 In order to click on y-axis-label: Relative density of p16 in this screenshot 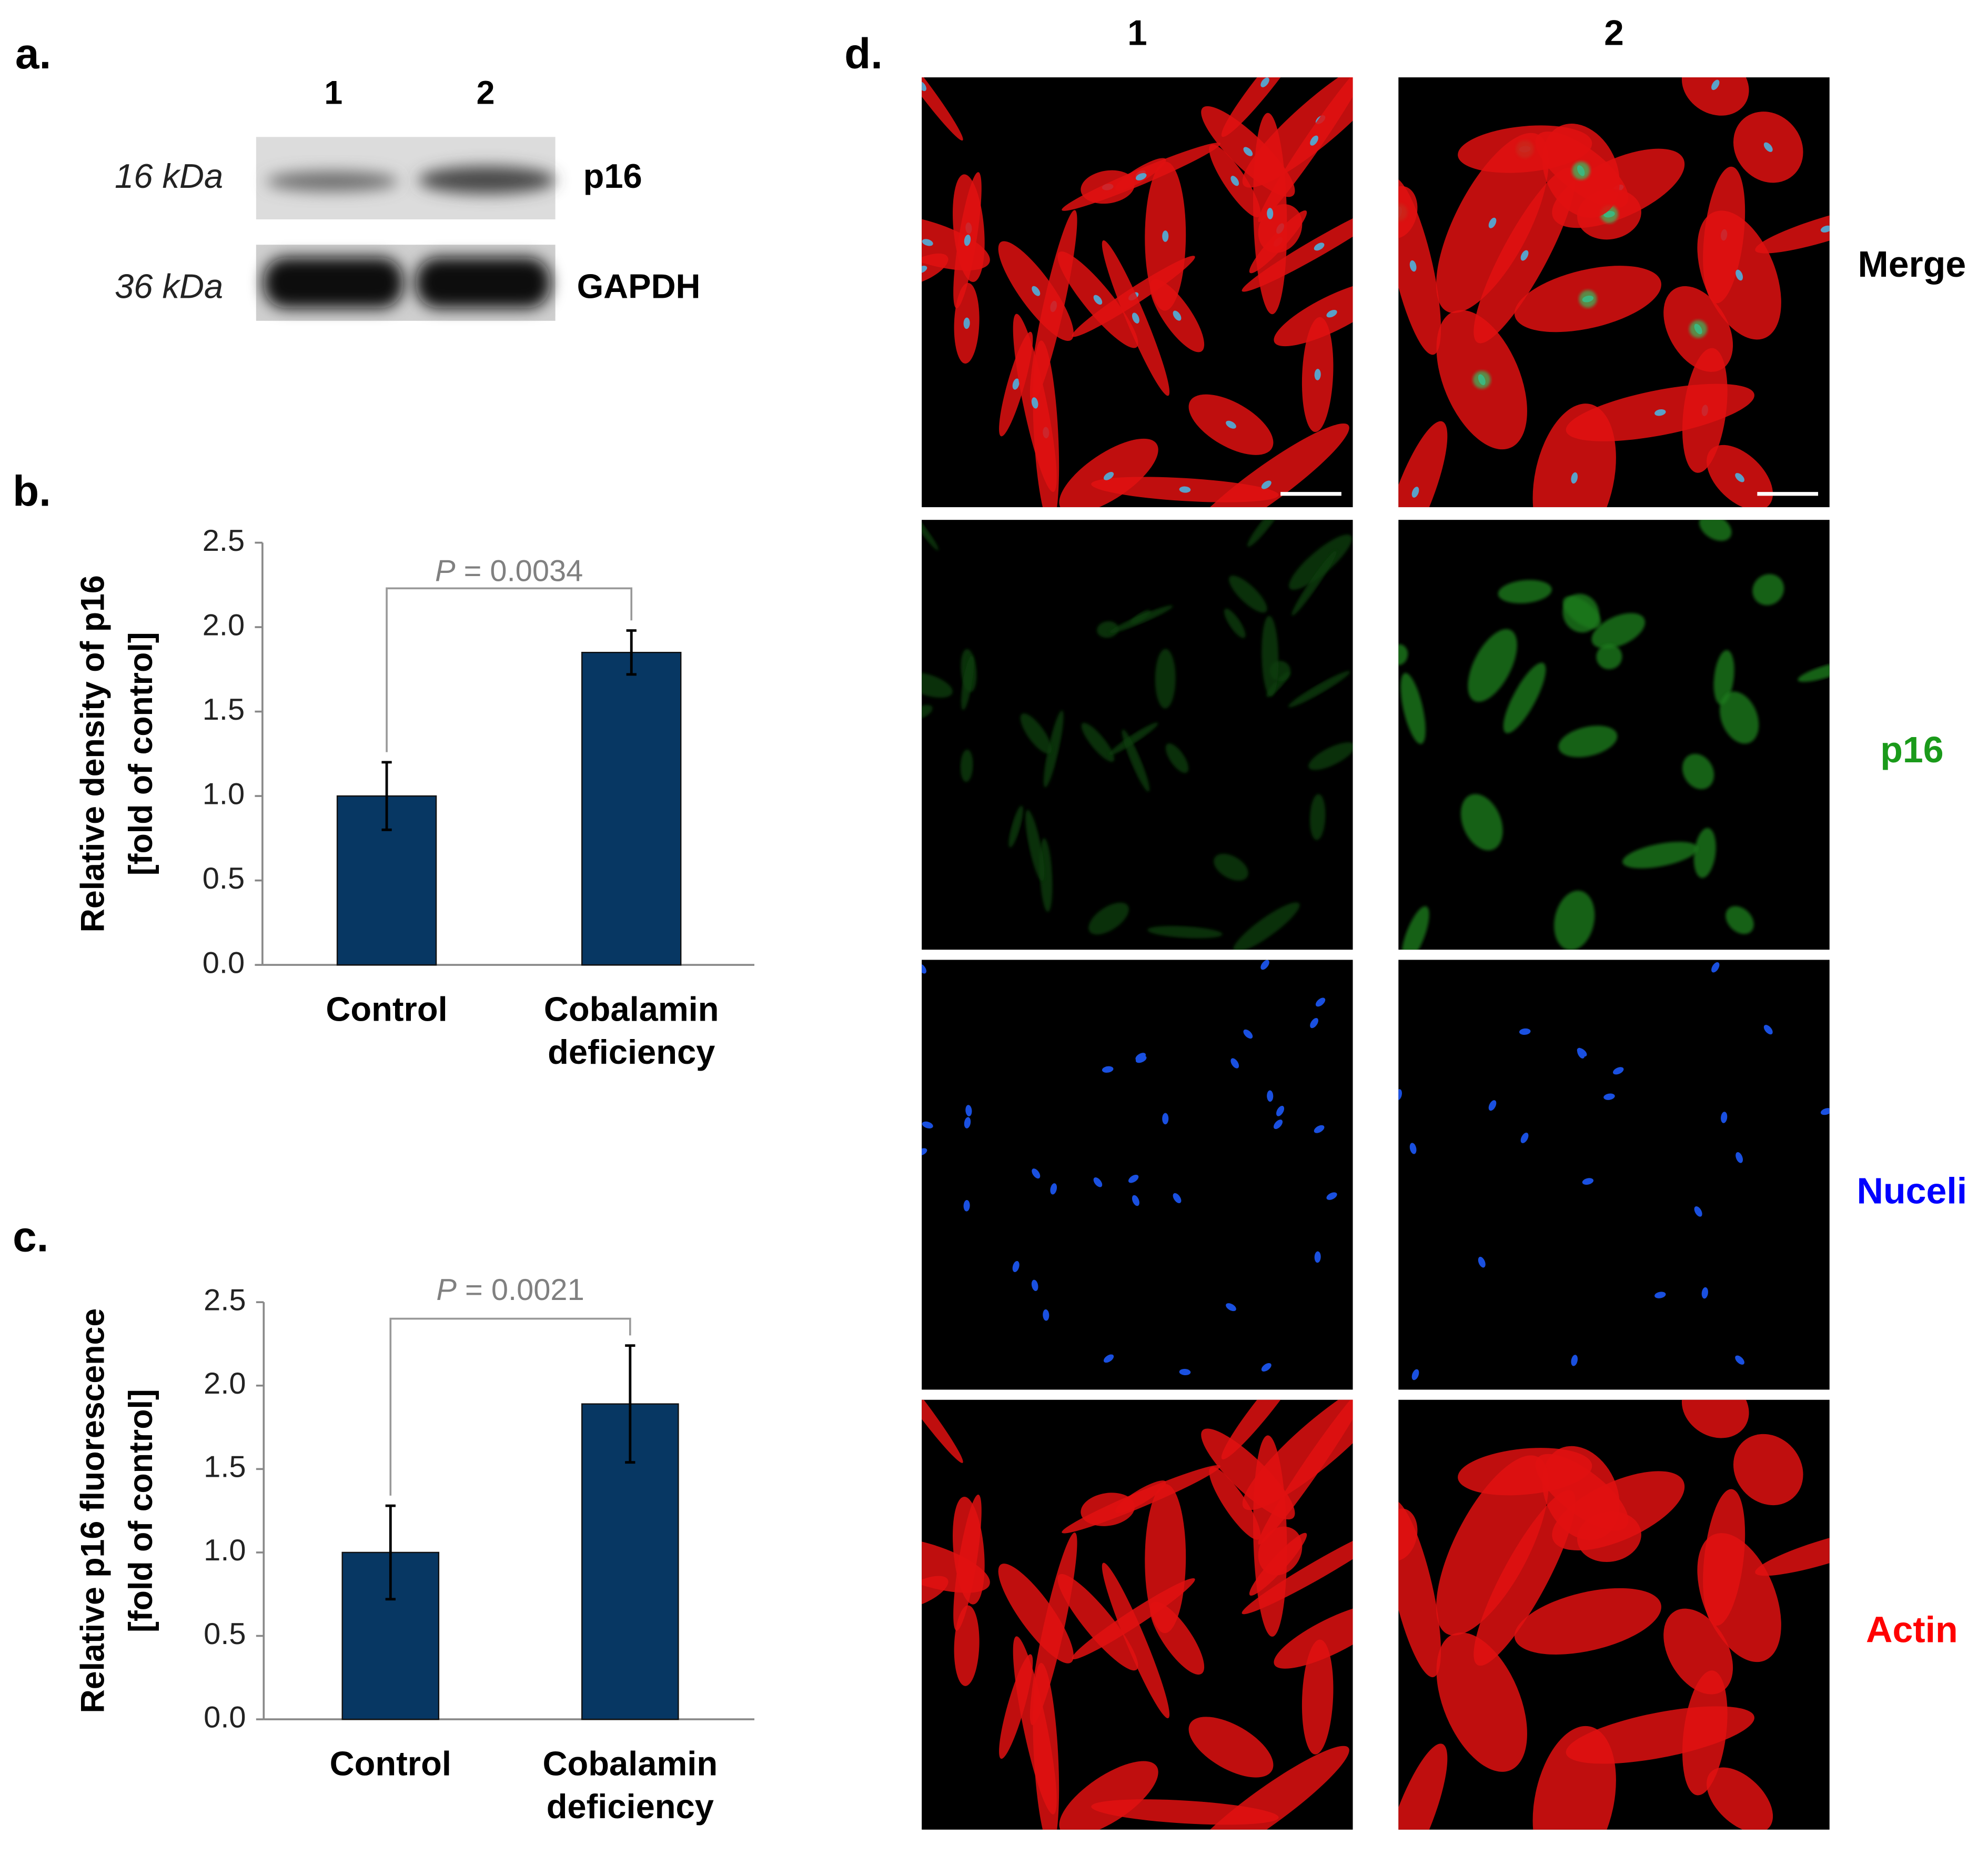, I will do `click(92, 753)`.